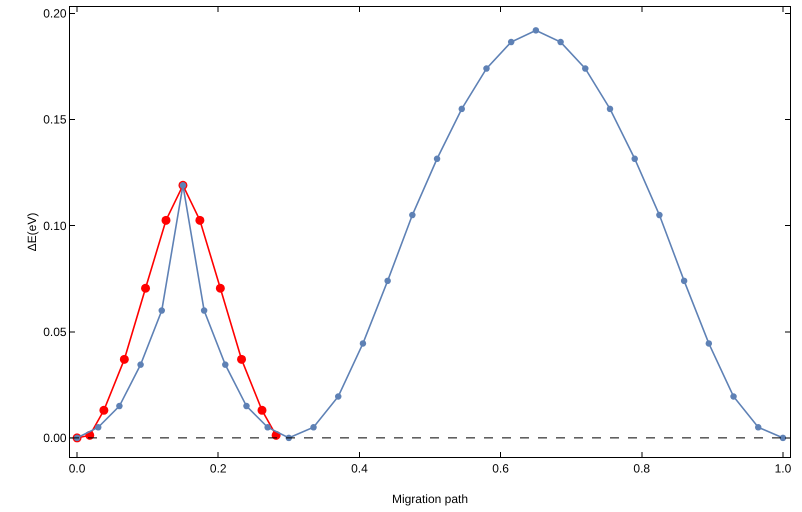  What do you see at coordinates (783, 468) in the screenshot?
I see `x-tick-label: 1.0` at bounding box center [783, 468].